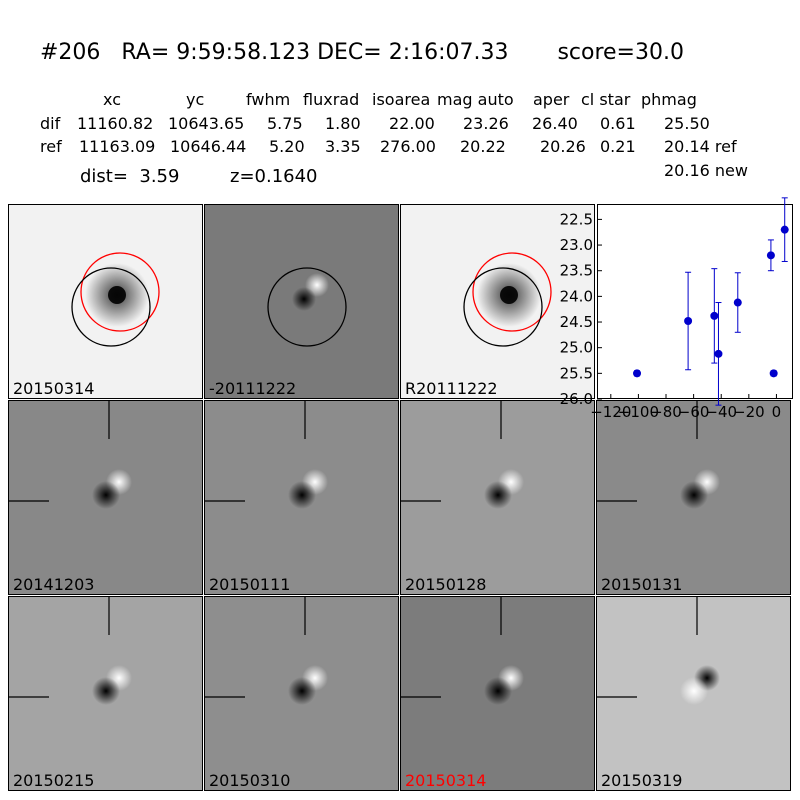 This screenshot has width=800, height=800. Describe the element at coordinates (610, 412) in the screenshot. I see `x-tick-label: −120` at that location.